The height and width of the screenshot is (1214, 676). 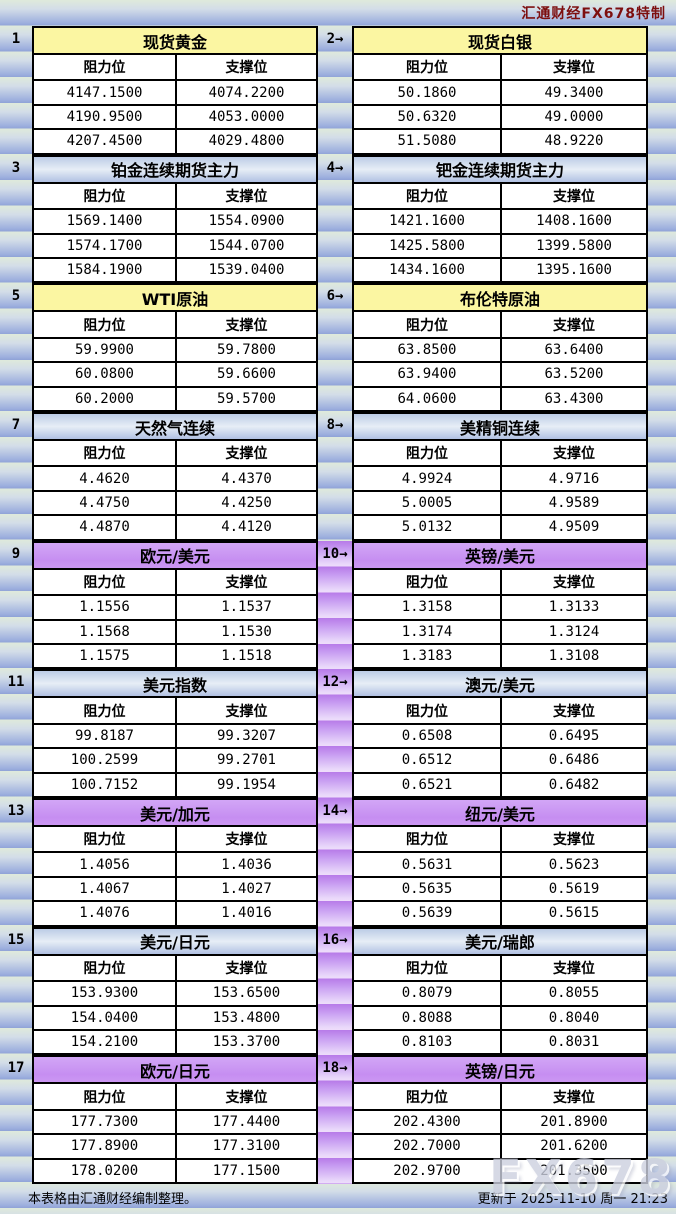 I want to click on panel-number-cell: 7, so click(x=16, y=476).